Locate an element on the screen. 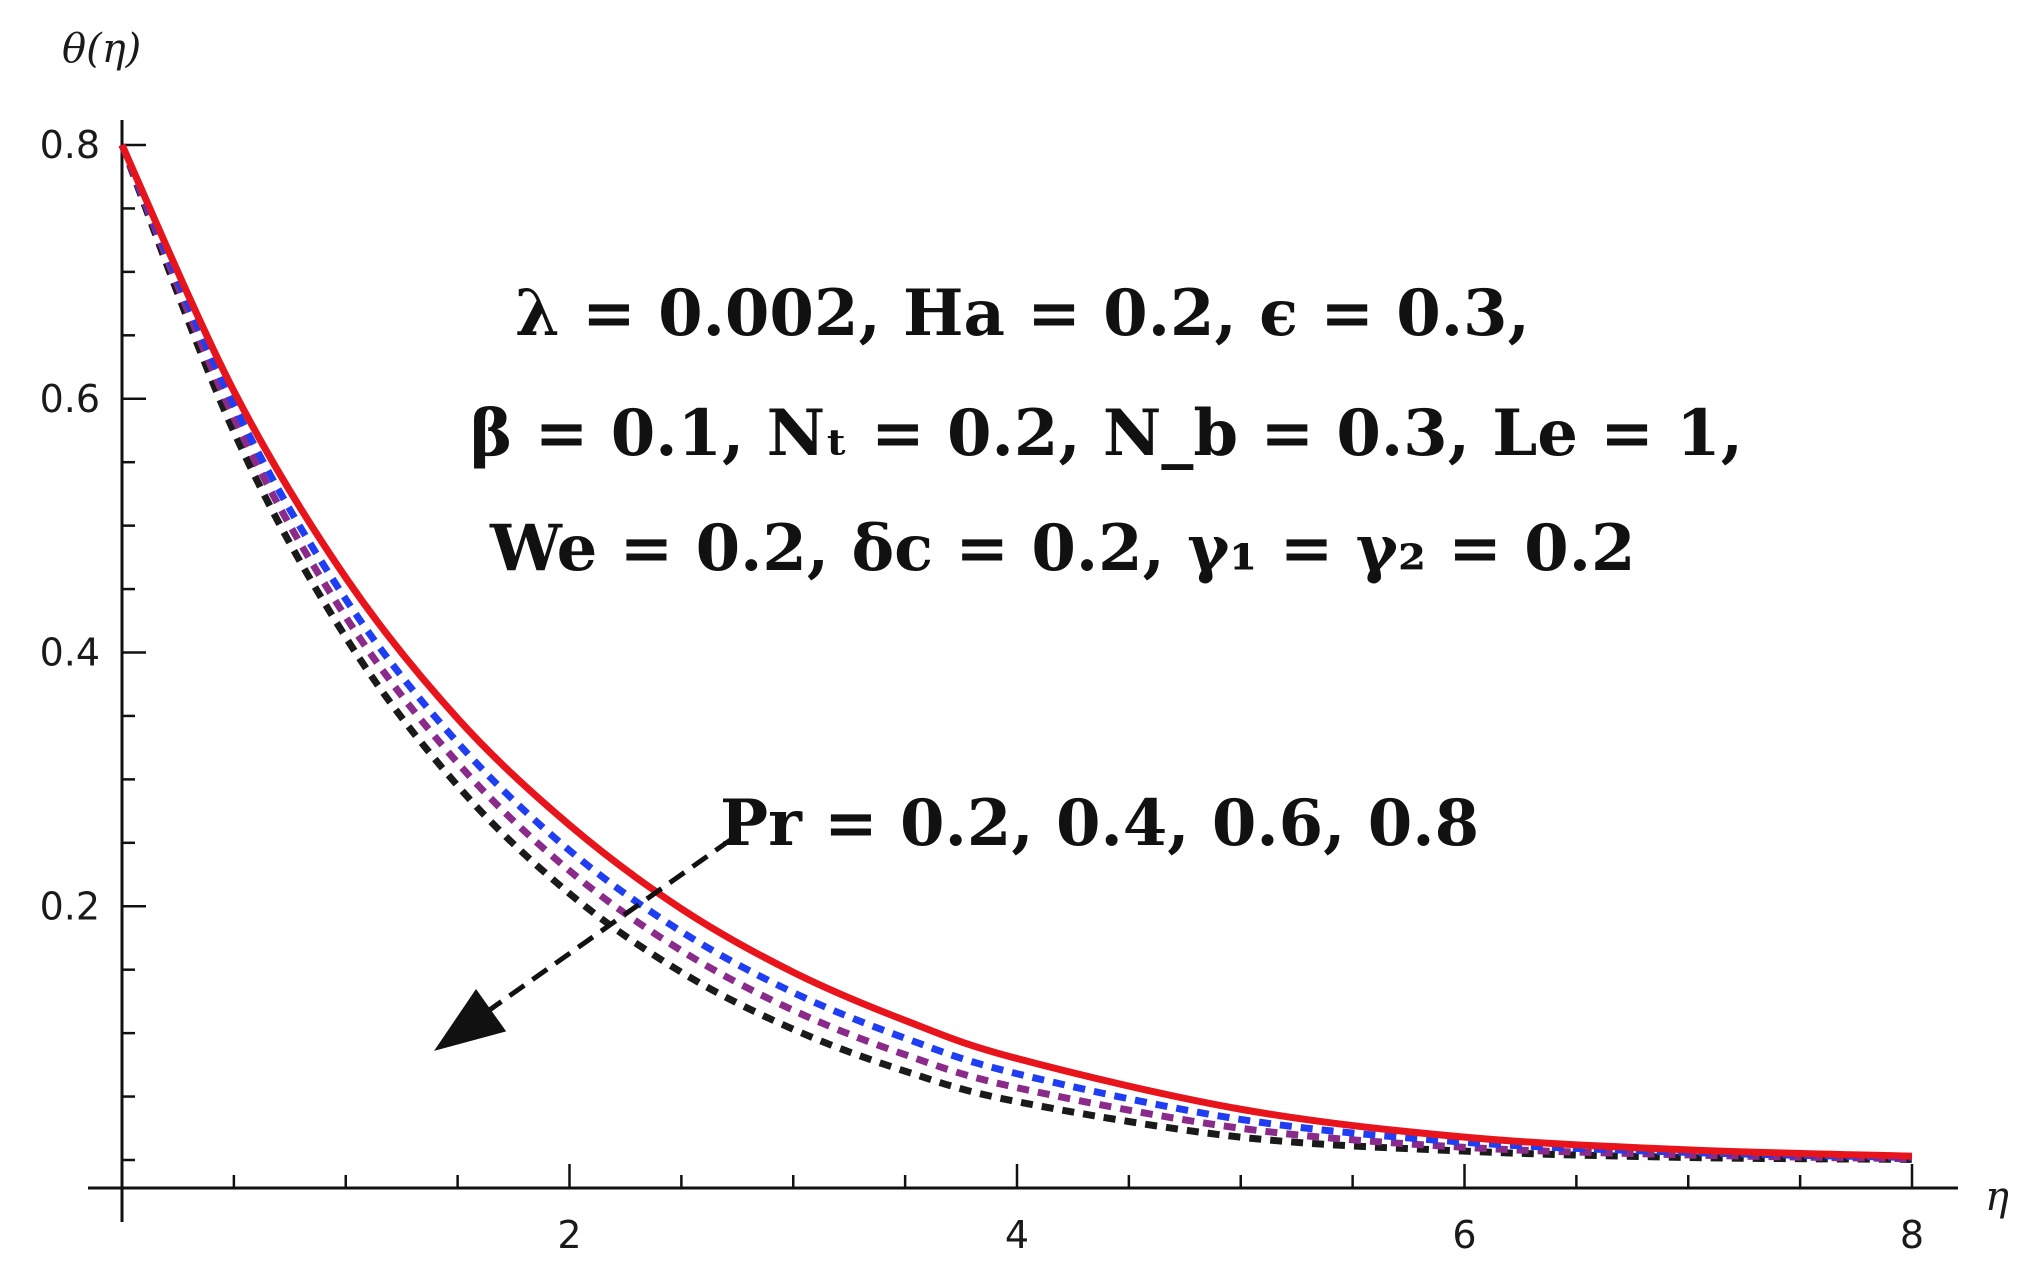 This screenshot has height=1279, width=2039. params-line-3: We = 0.2, δc = 0.2, γ₁ = γ₂ = 0.2 is located at coordinates (1062, 548).